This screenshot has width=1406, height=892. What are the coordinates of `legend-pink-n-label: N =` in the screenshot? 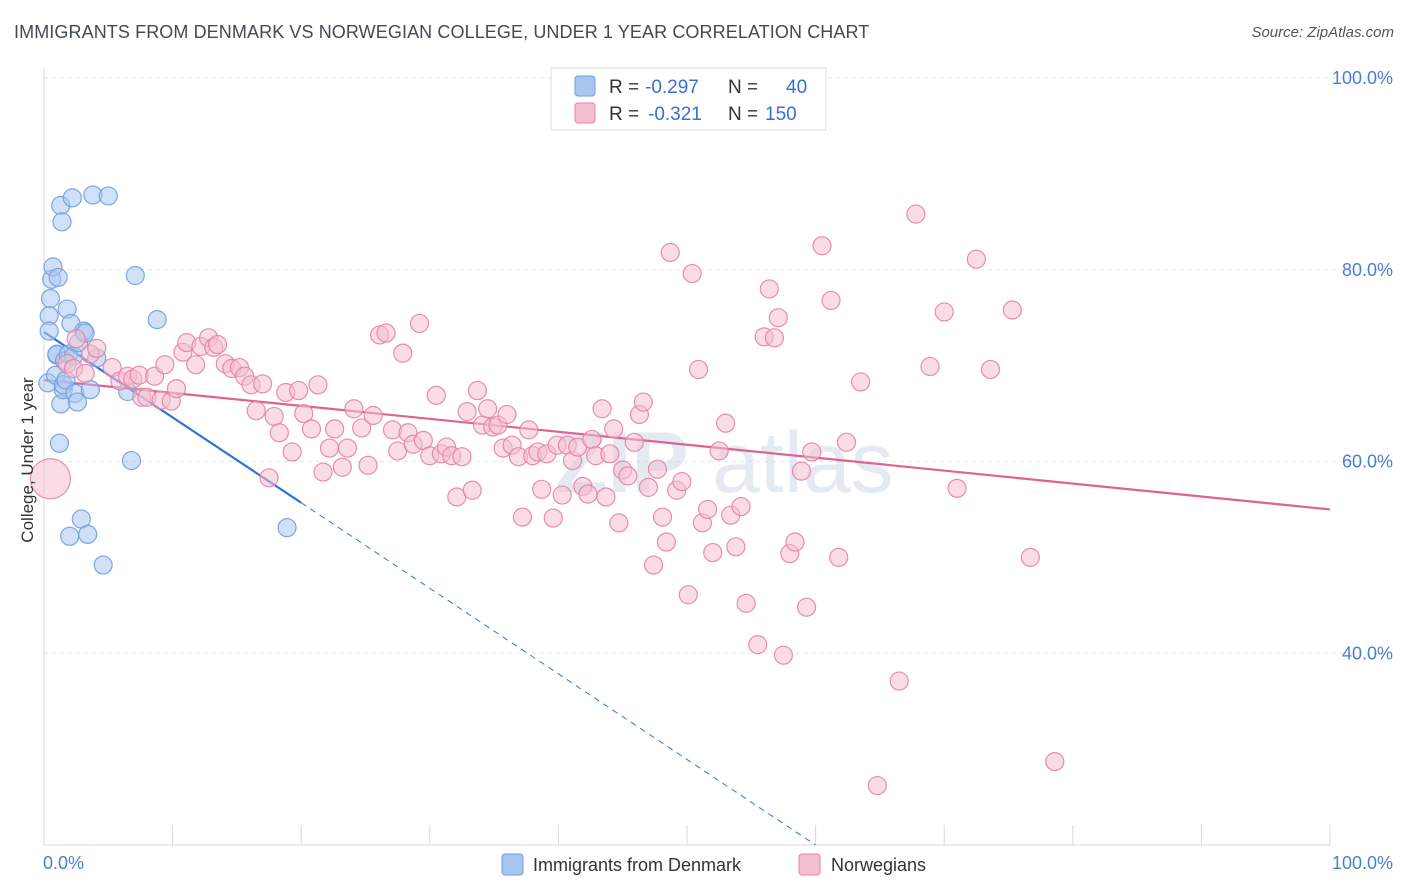 It's located at (743, 114).